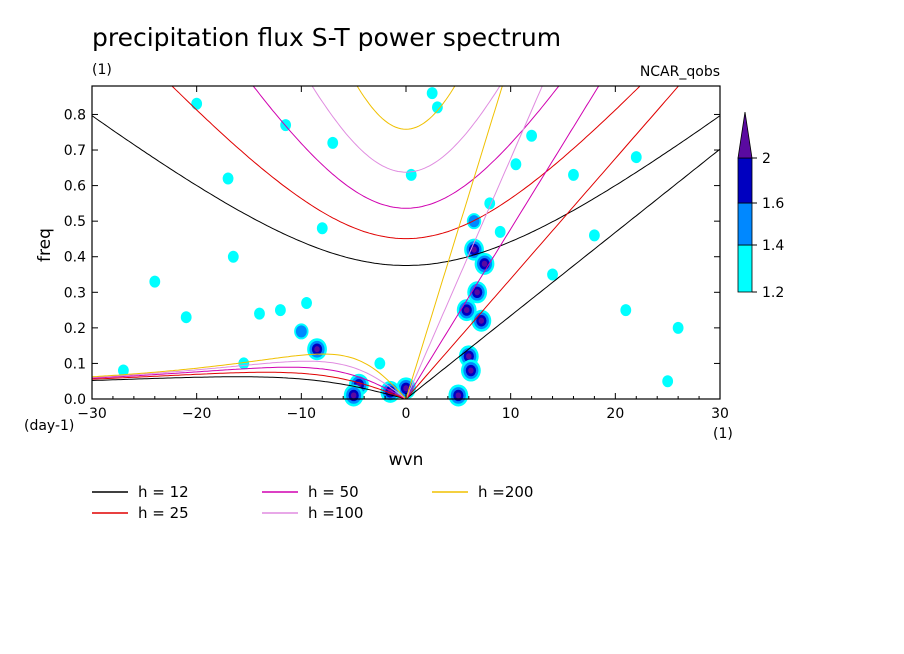  I want to click on y-tick-label: 0.6, so click(75, 187).